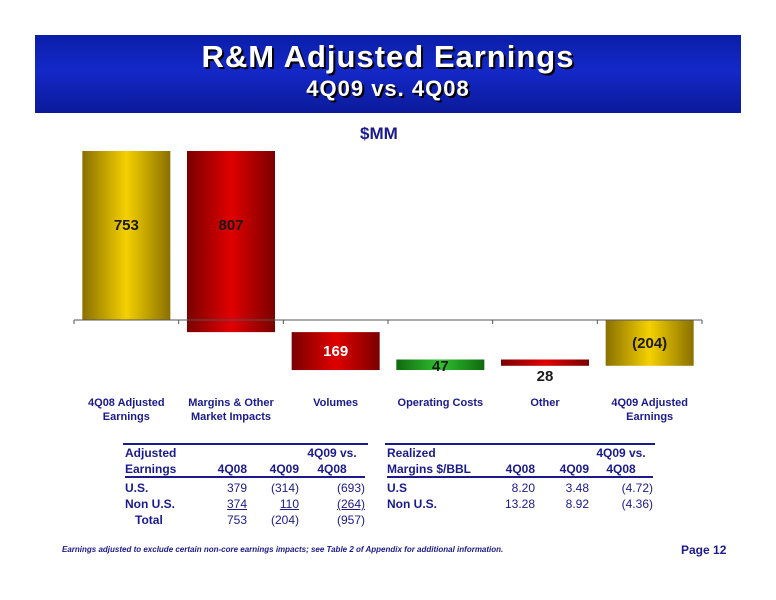 The height and width of the screenshot is (600, 776). Describe the element at coordinates (126, 225) in the screenshot. I see `data-label: 753` at that location.